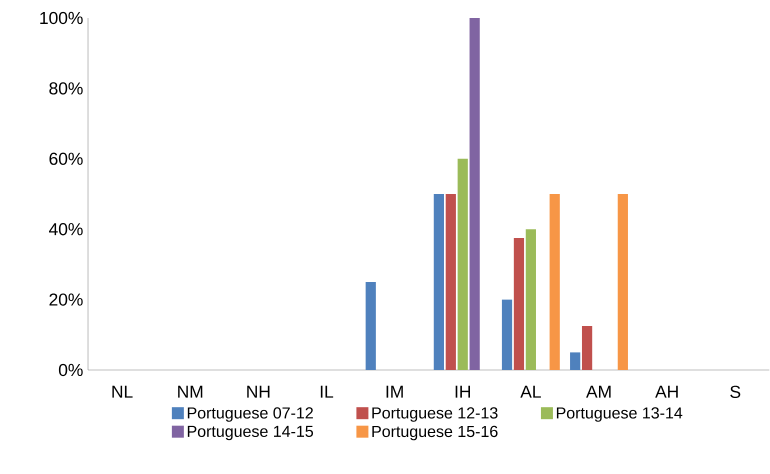 The width and height of the screenshot is (770, 474). Describe the element at coordinates (530, 392) in the screenshot. I see `x-tick-label: AL` at that location.